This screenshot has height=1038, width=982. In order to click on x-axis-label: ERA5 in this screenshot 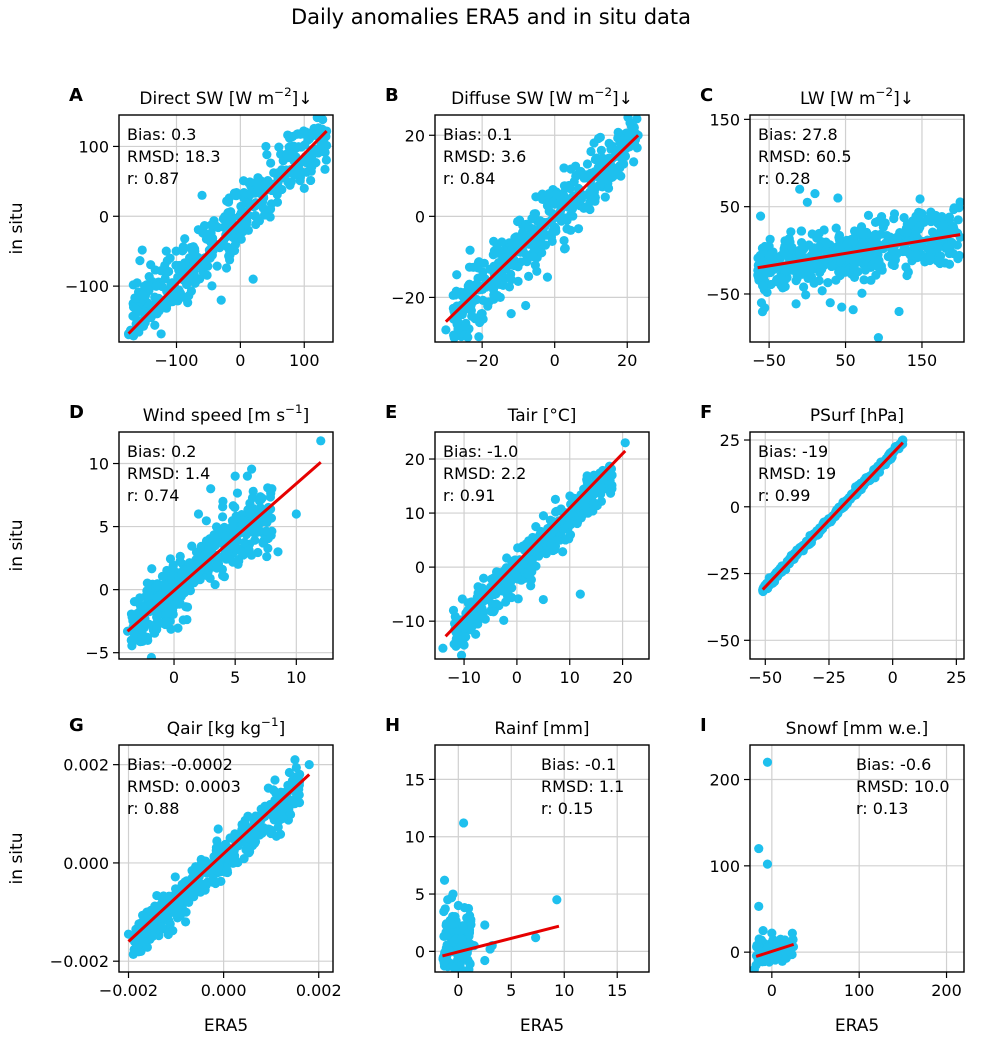, I will do `click(857, 1026)`.